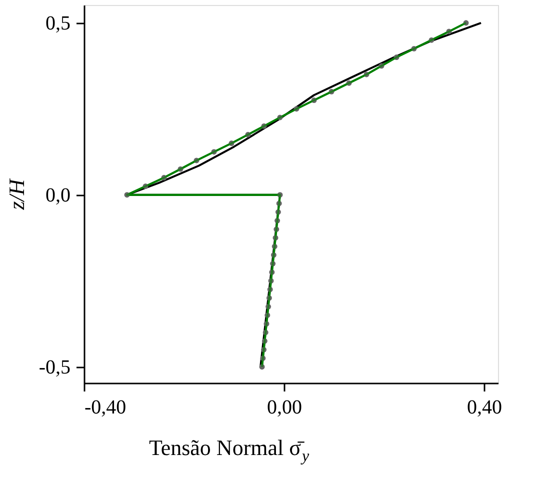 This screenshot has height=479, width=547. What do you see at coordinates (54, 367) in the screenshot?
I see `y-tick-label: -0,5` at bounding box center [54, 367].